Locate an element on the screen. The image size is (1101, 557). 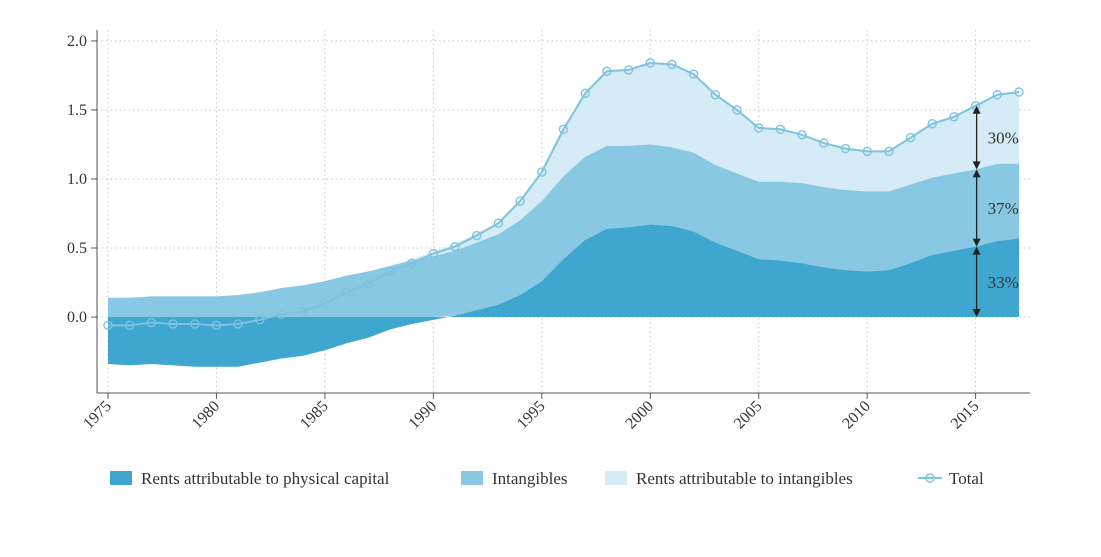
y-tick-label: 0.0 is located at coordinates (77, 317).